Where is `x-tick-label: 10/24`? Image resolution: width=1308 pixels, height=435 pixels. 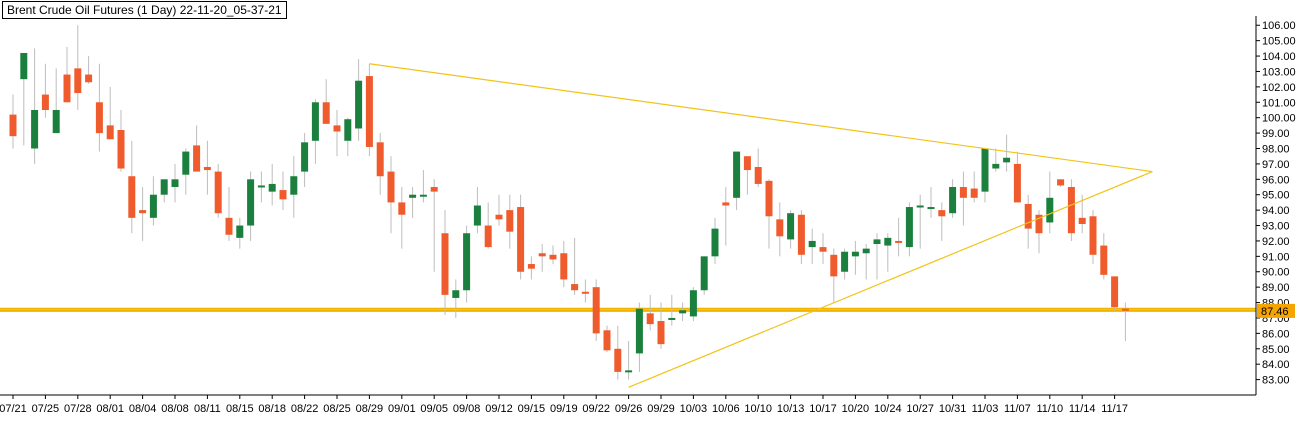
x-tick-label: 10/24 is located at coordinates (888, 409).